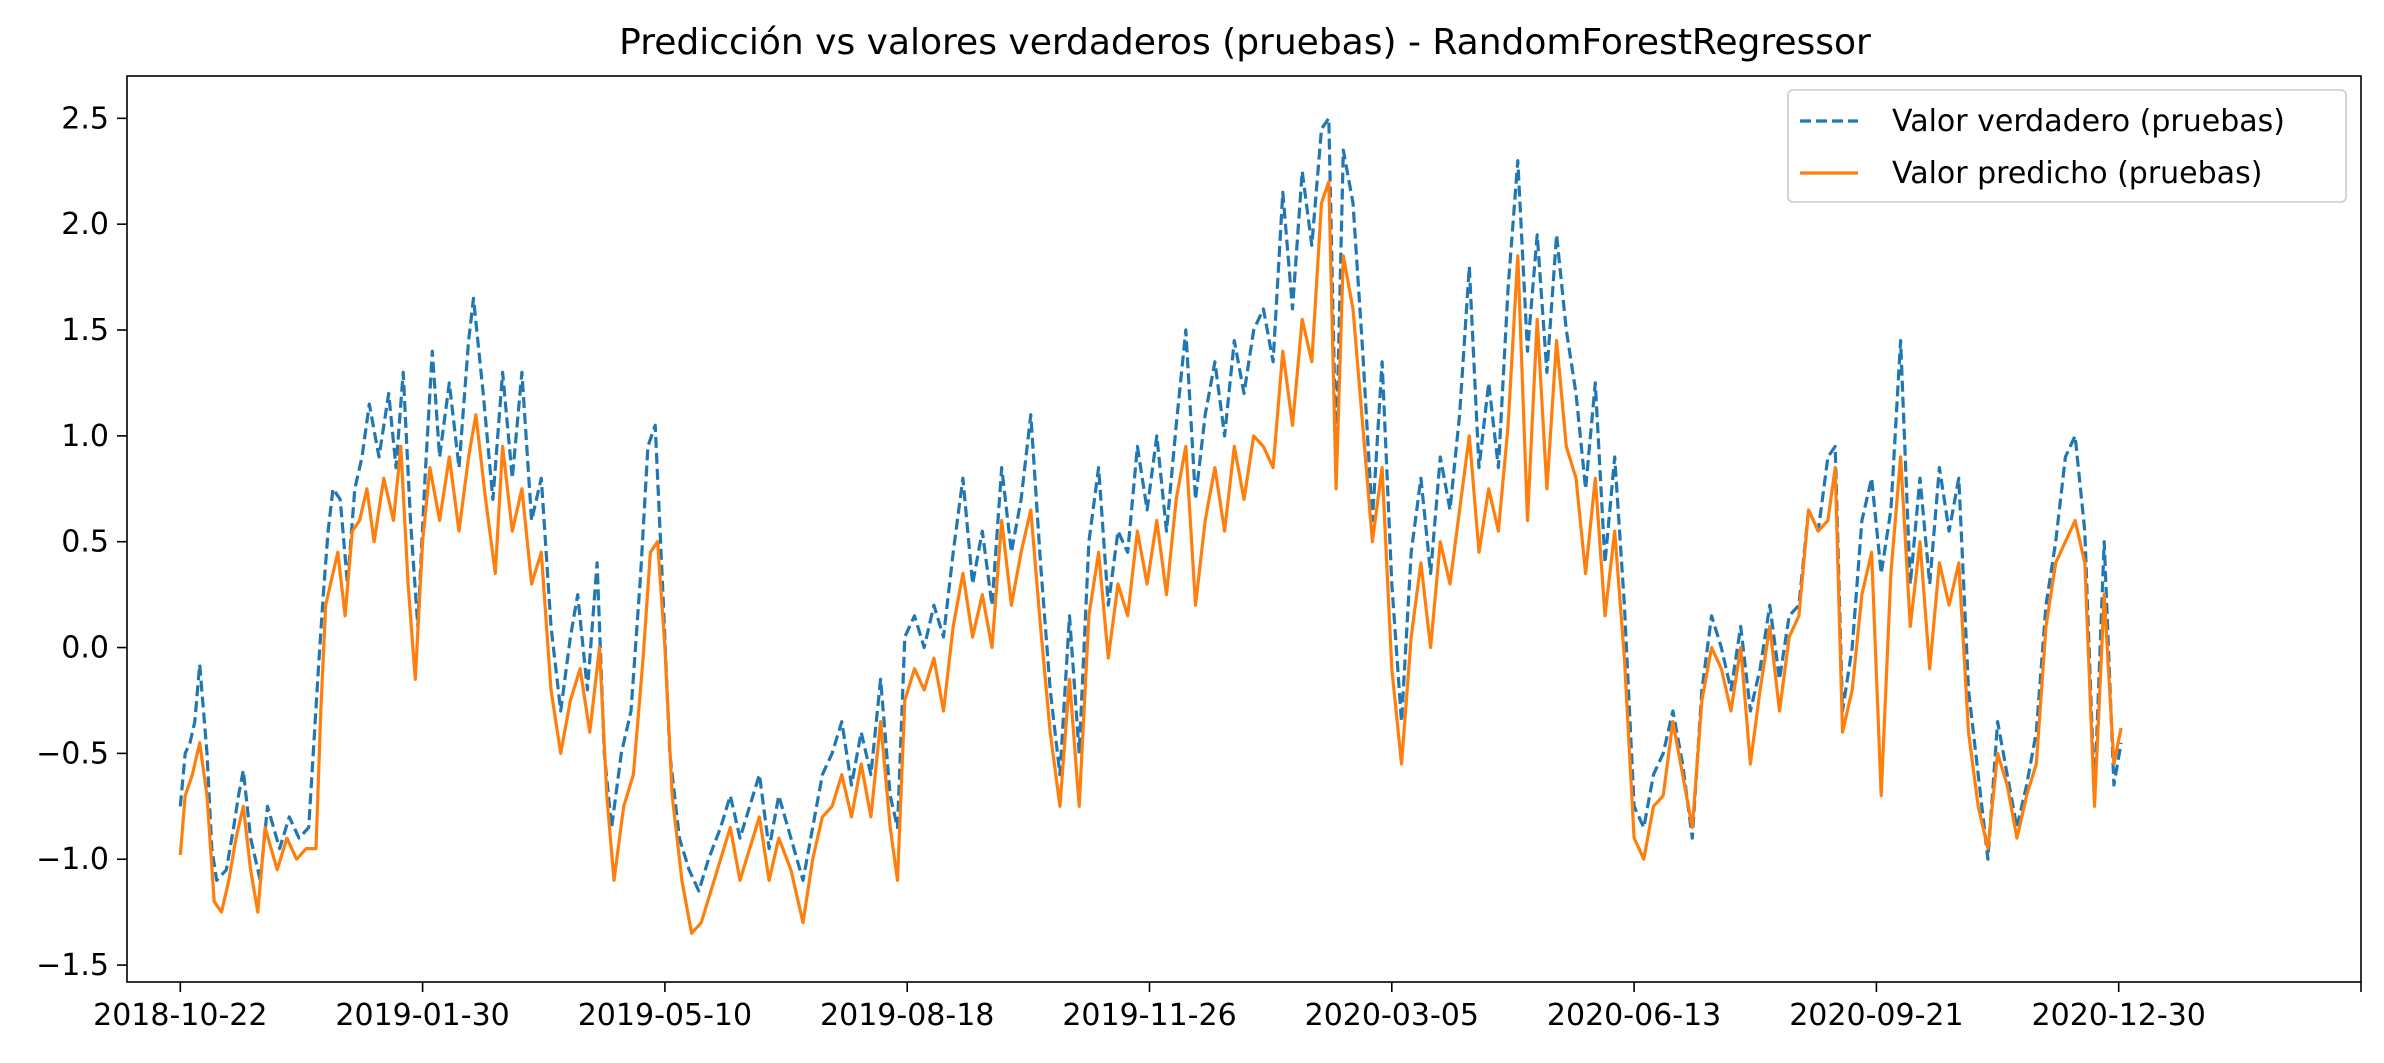 The height and width of the screenshot is (1063, 2384). Describe the element at coordinates (72, 753) in the screenshot. I see `y-tick-label: −0.5` at that location.